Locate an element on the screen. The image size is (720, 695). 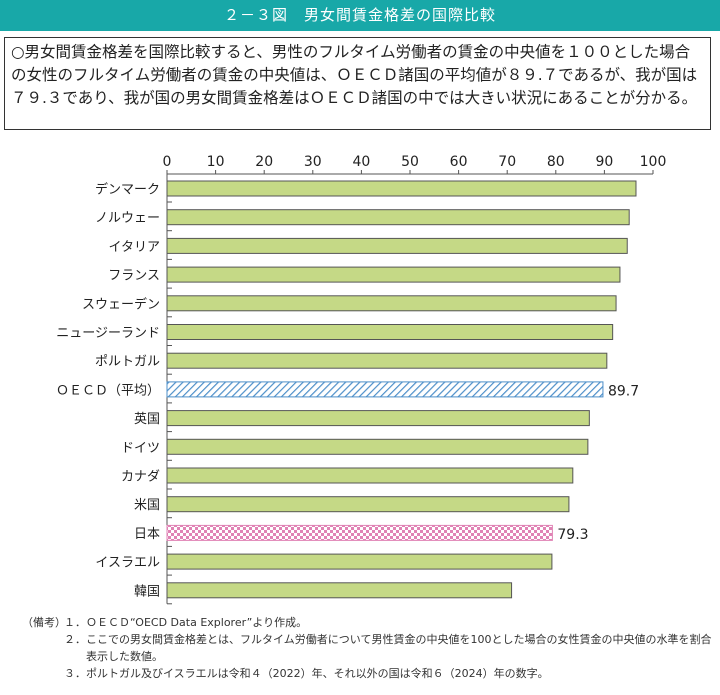
x-tick-label: 90 is located at coordinates (604, 162).